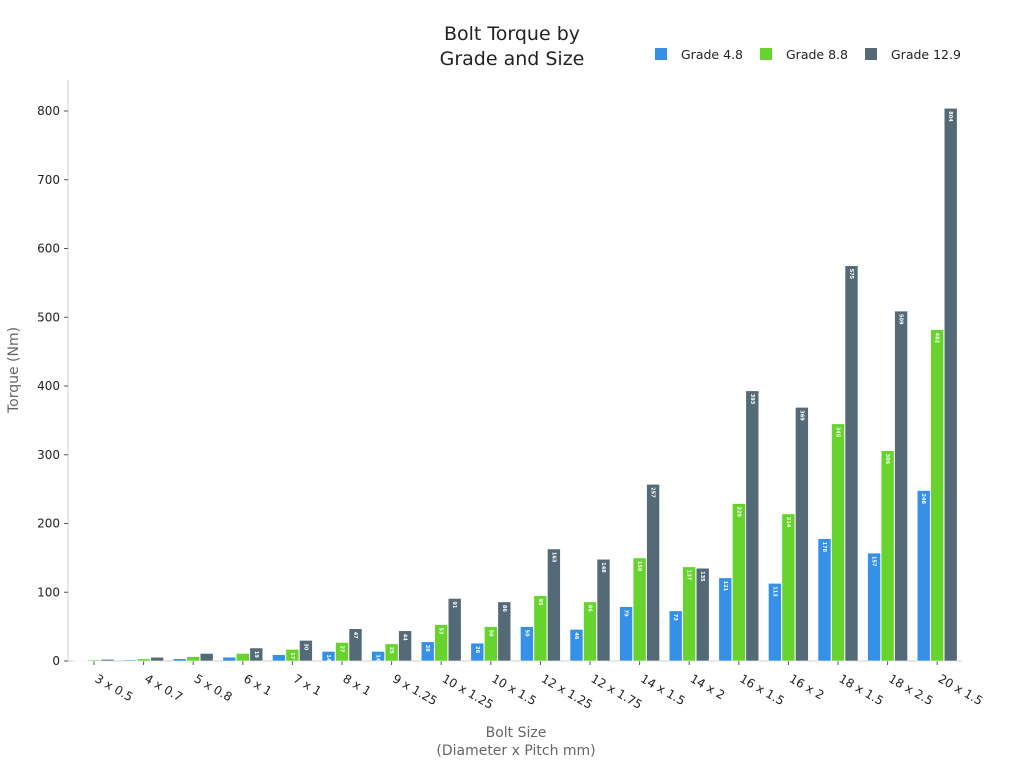 The height and width of the screenshot is (768, 1024). What do you see at coordinates (752, 399) in the screenshot?
I see `bar-value-label: 393` at bounding box center [752, 399].